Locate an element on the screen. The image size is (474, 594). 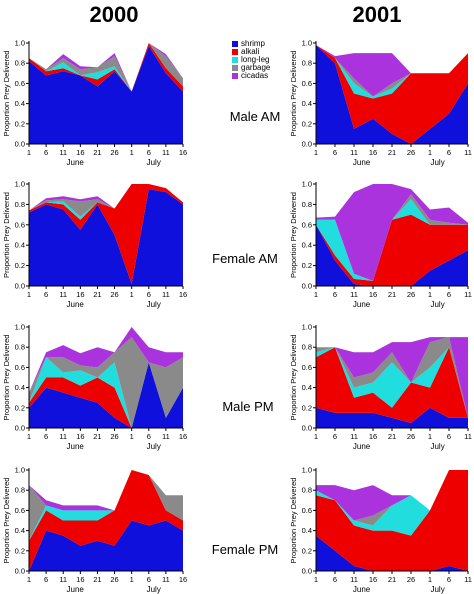
area-long-leg-2000-male-pm is located at coordinates (106, 392).